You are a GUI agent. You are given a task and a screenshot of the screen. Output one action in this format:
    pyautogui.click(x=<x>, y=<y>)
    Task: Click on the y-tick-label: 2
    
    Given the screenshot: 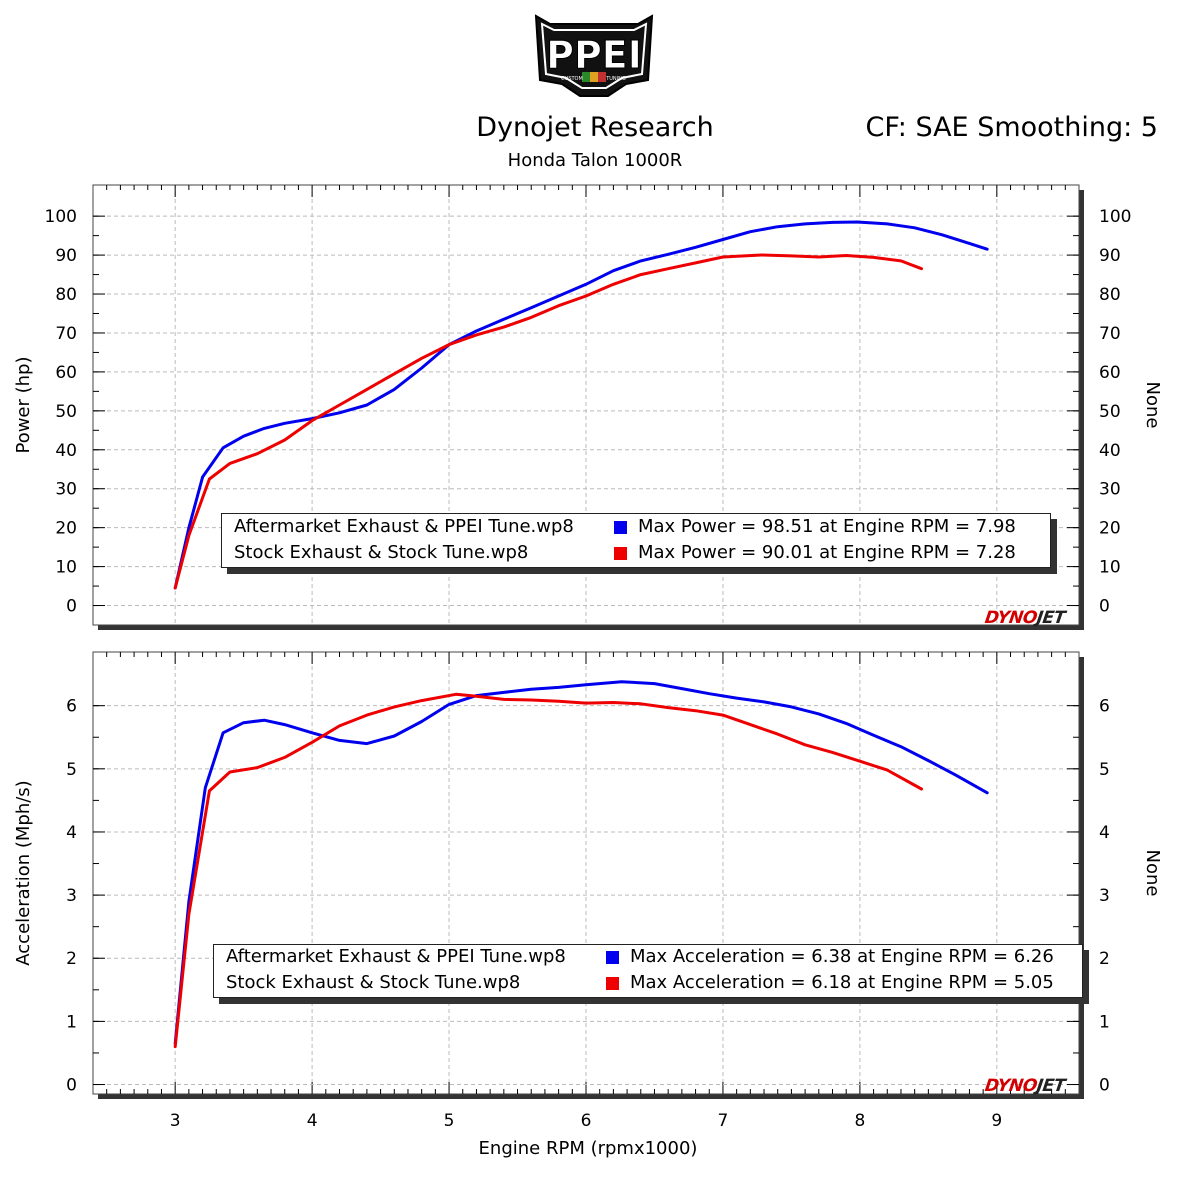 What is the action you would take?
    pyautogui.click(x=71, y=959)
    